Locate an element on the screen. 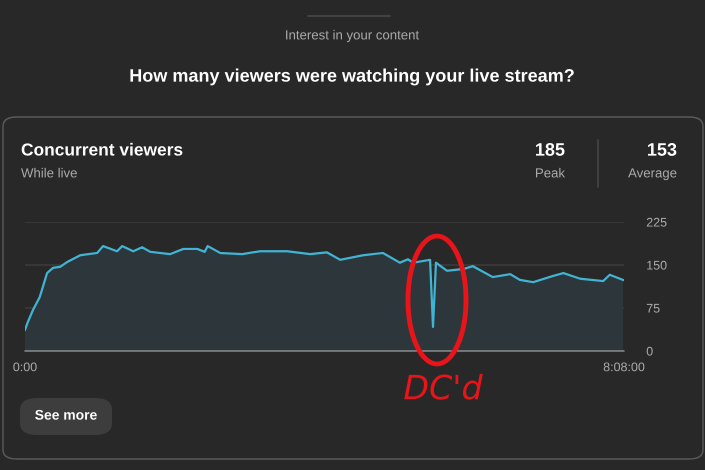  text: Interest in your content is located at coordinates (353, 36).